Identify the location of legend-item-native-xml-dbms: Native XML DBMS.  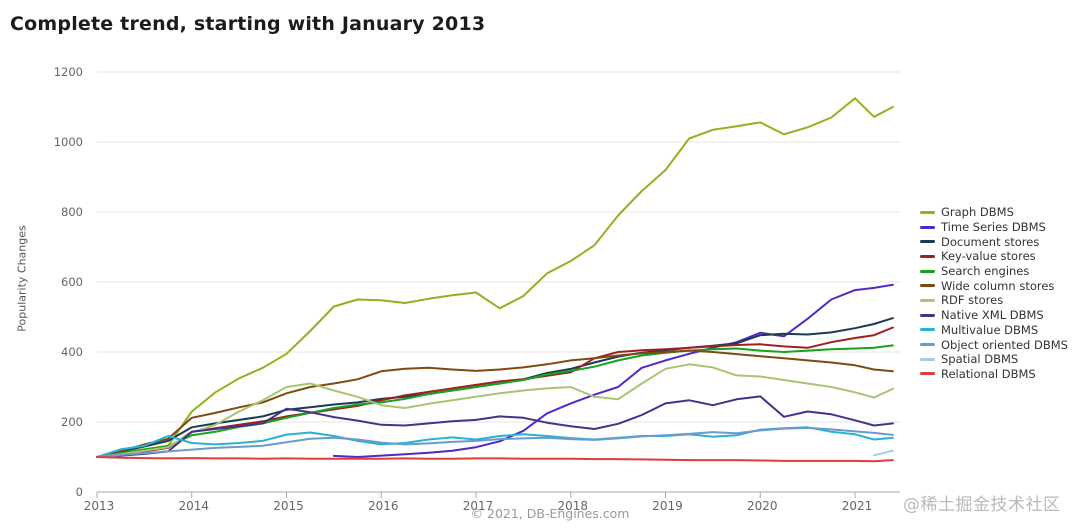
(994, 315).